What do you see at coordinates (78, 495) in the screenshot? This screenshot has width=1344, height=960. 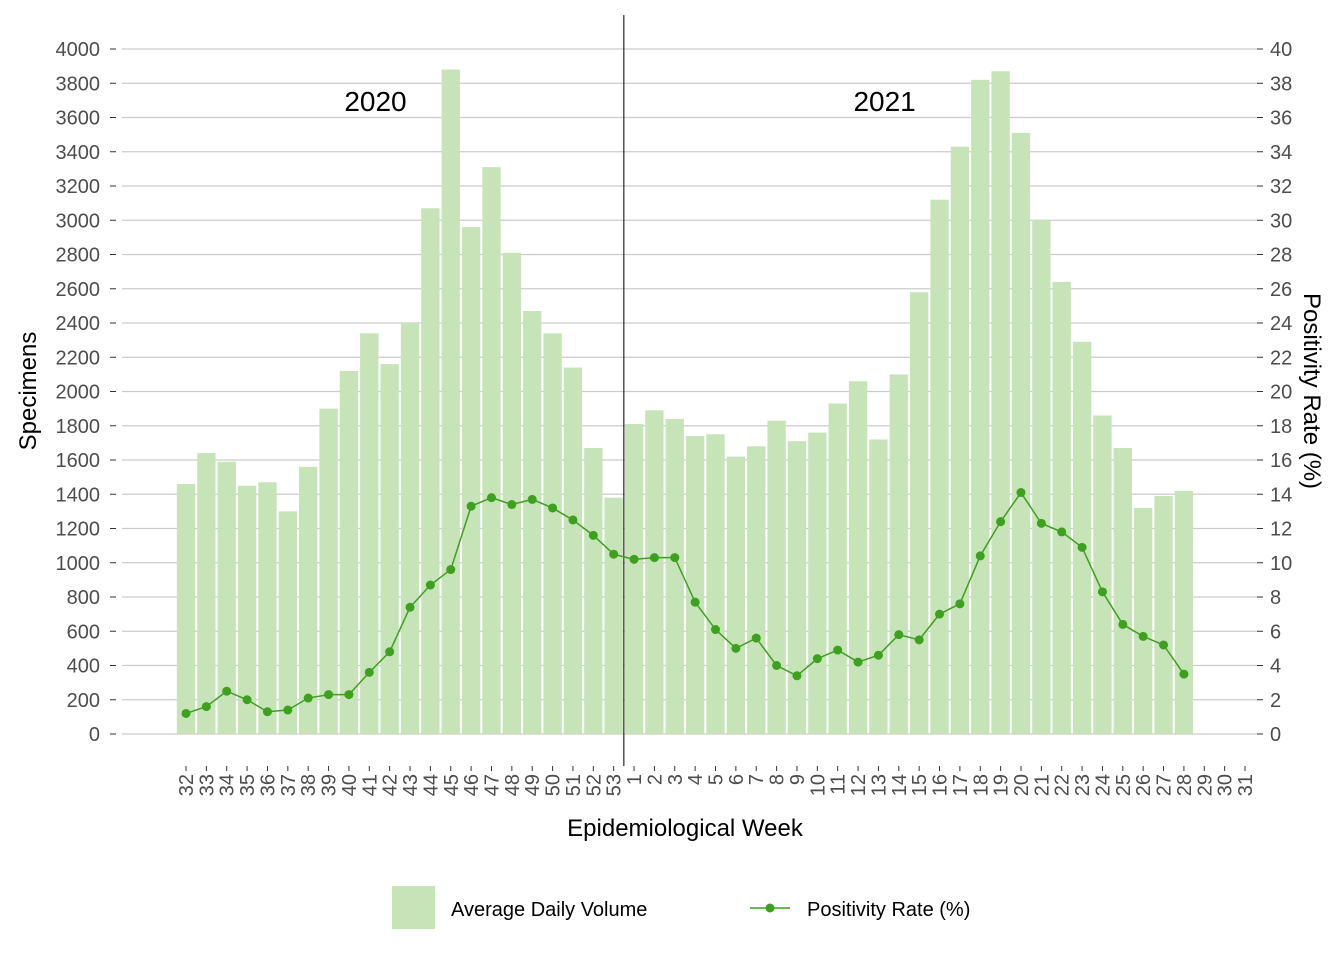 I see `y-tick-label: 1400` at bounding box center [78, 495].